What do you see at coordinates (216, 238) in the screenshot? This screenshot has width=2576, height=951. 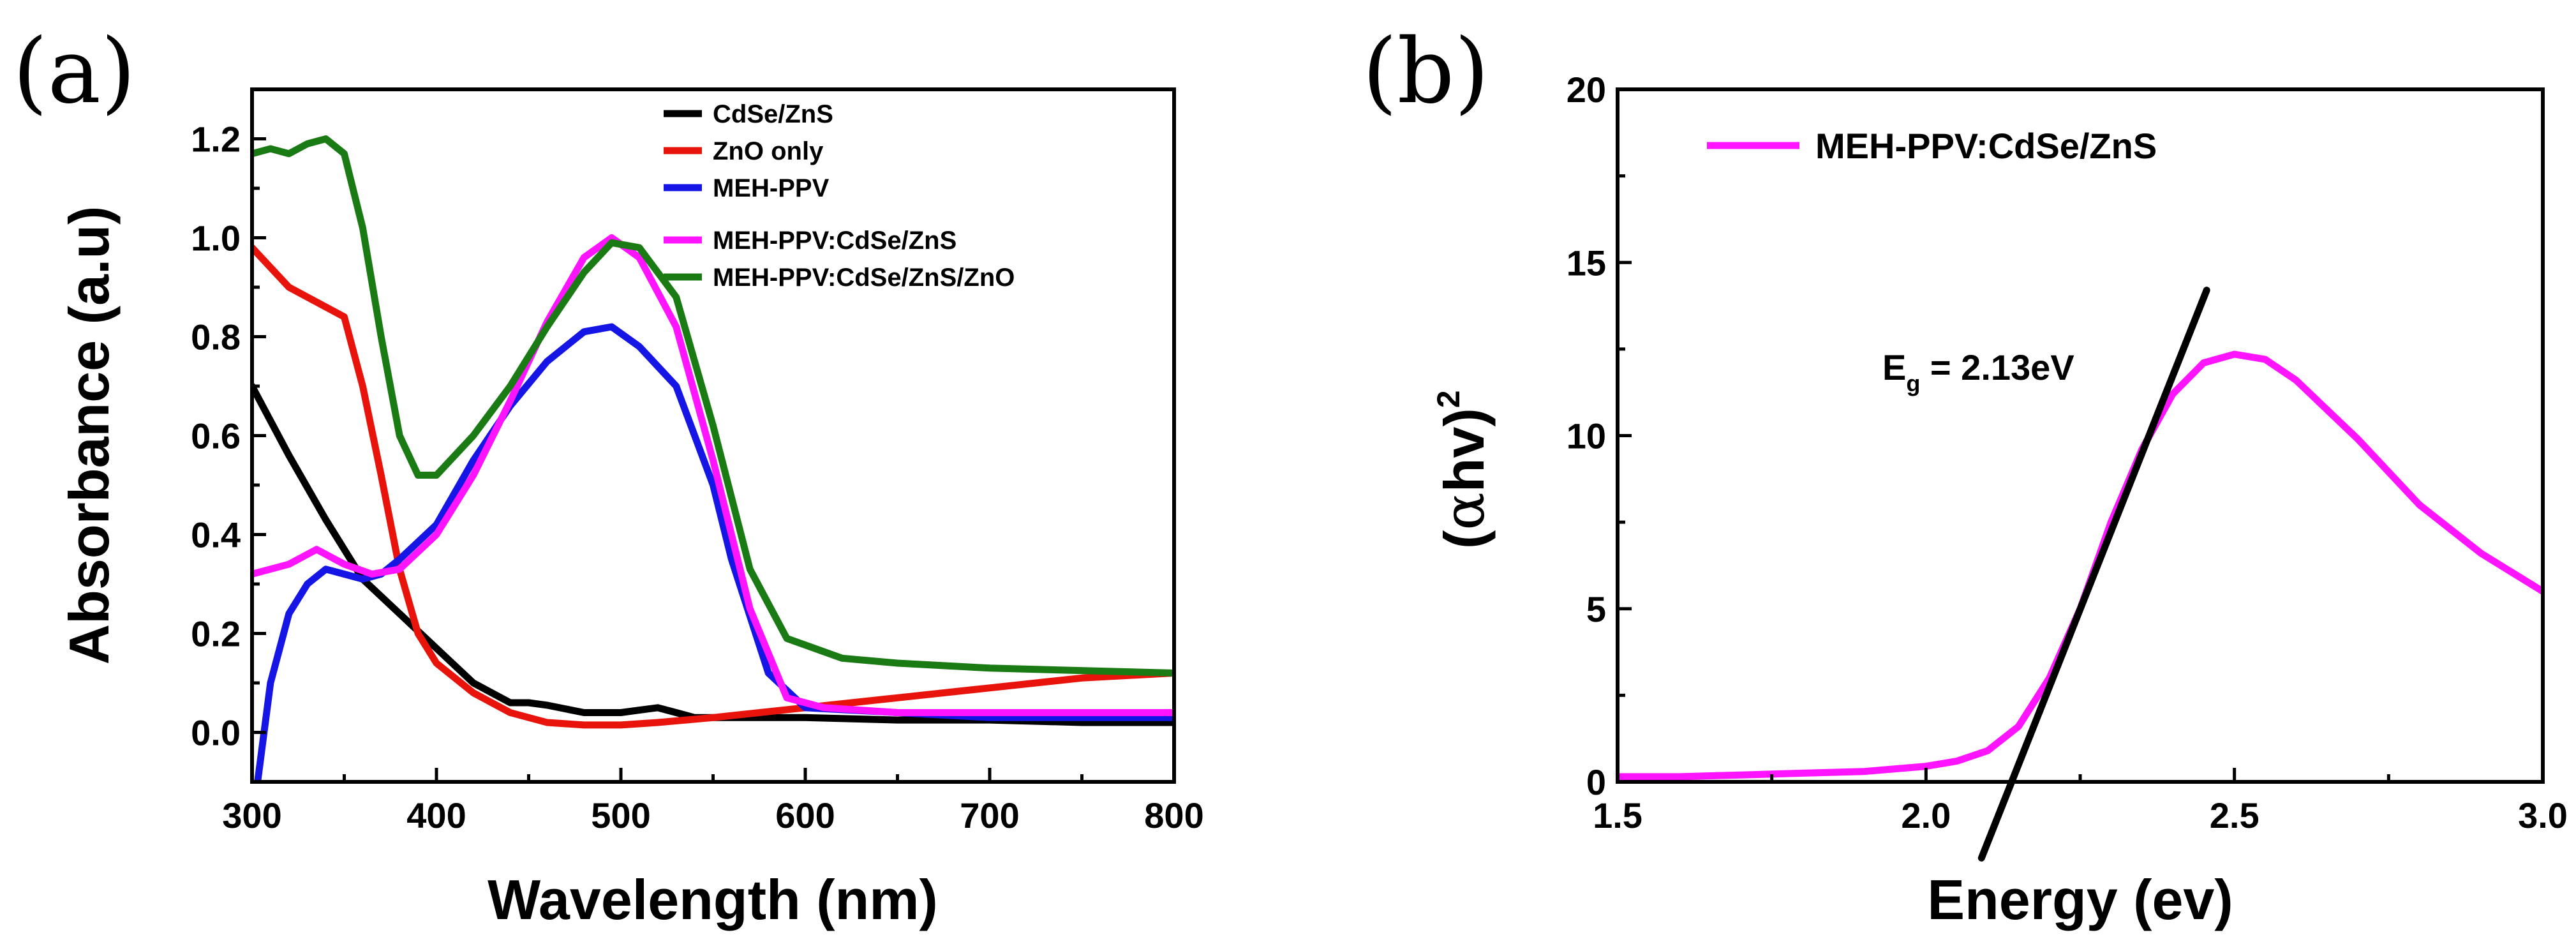 I see `y-tick-label-a-5: 1.0` at bounding box center [216, 238].